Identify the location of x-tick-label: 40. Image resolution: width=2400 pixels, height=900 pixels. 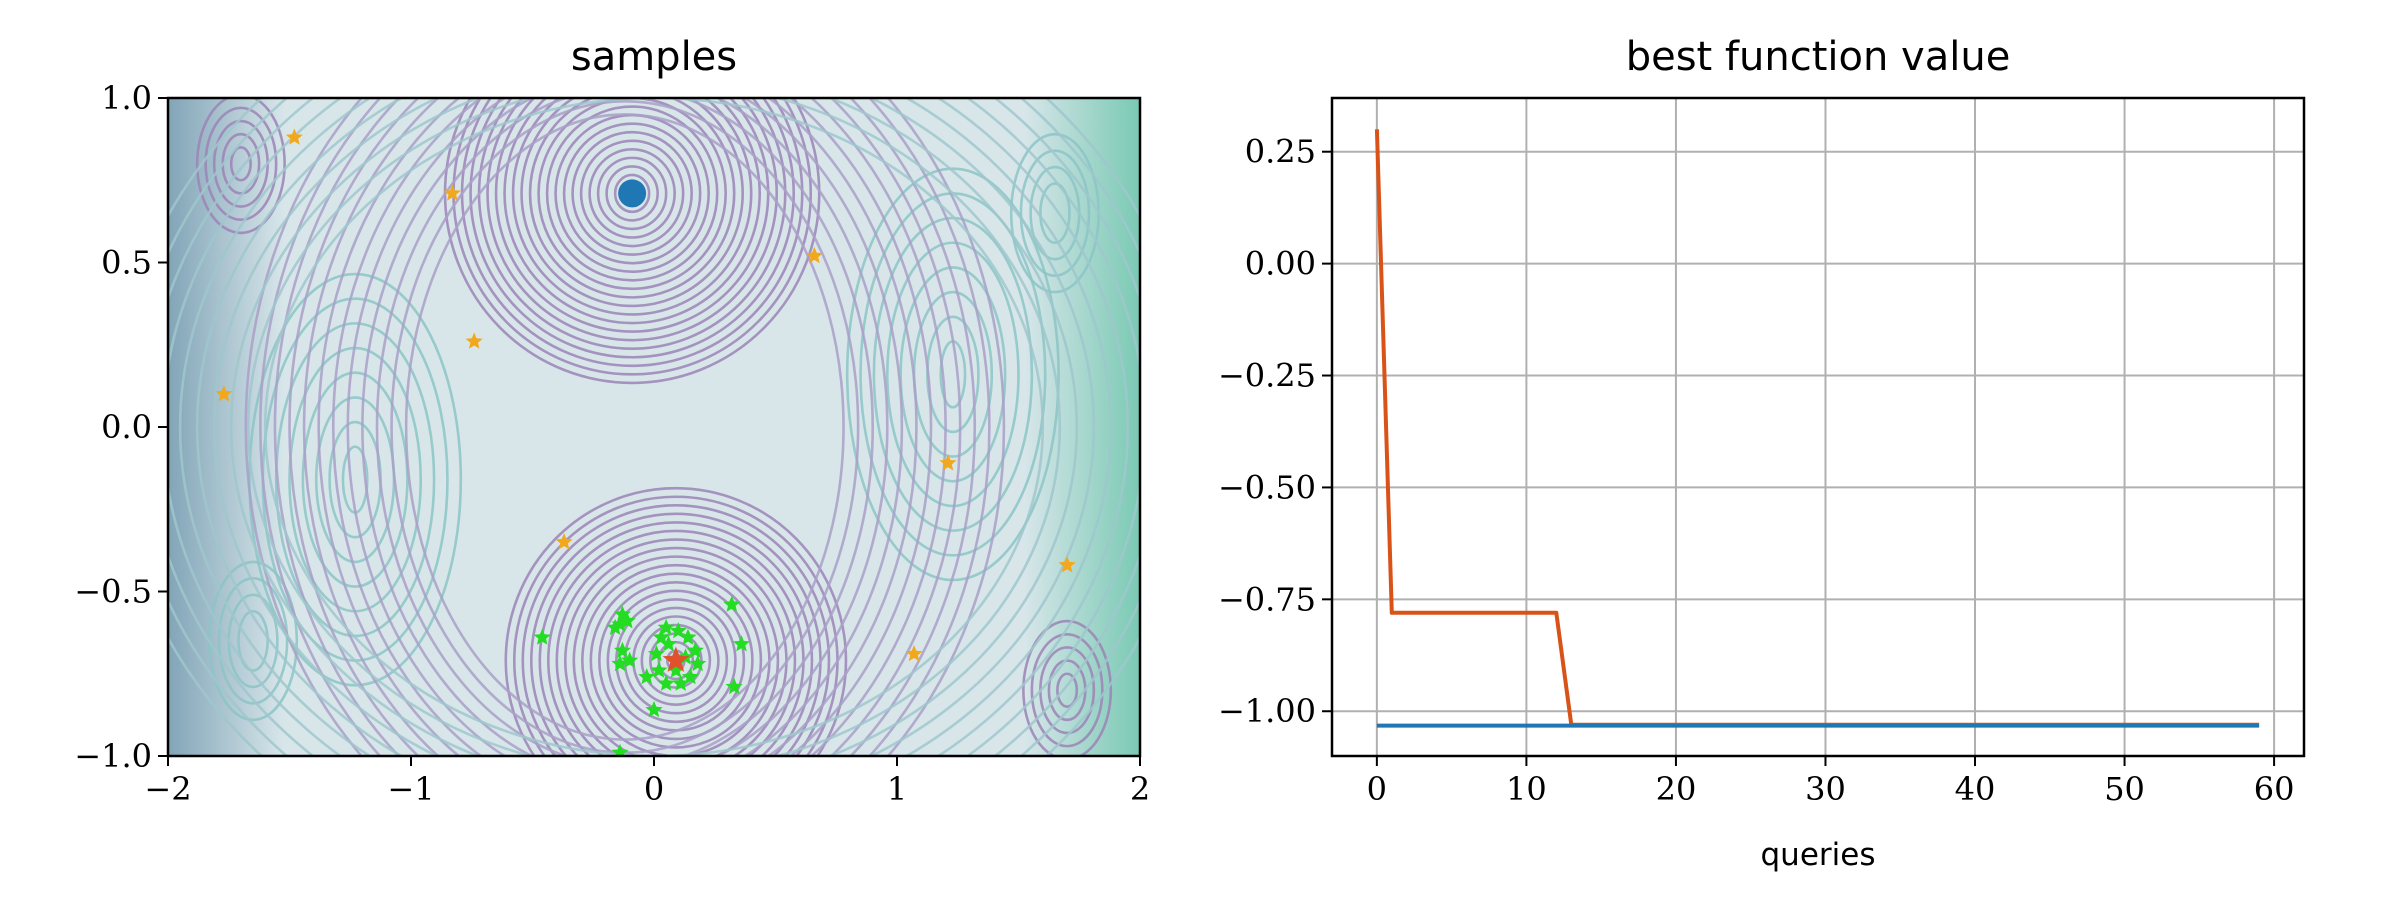
(1975, 789).